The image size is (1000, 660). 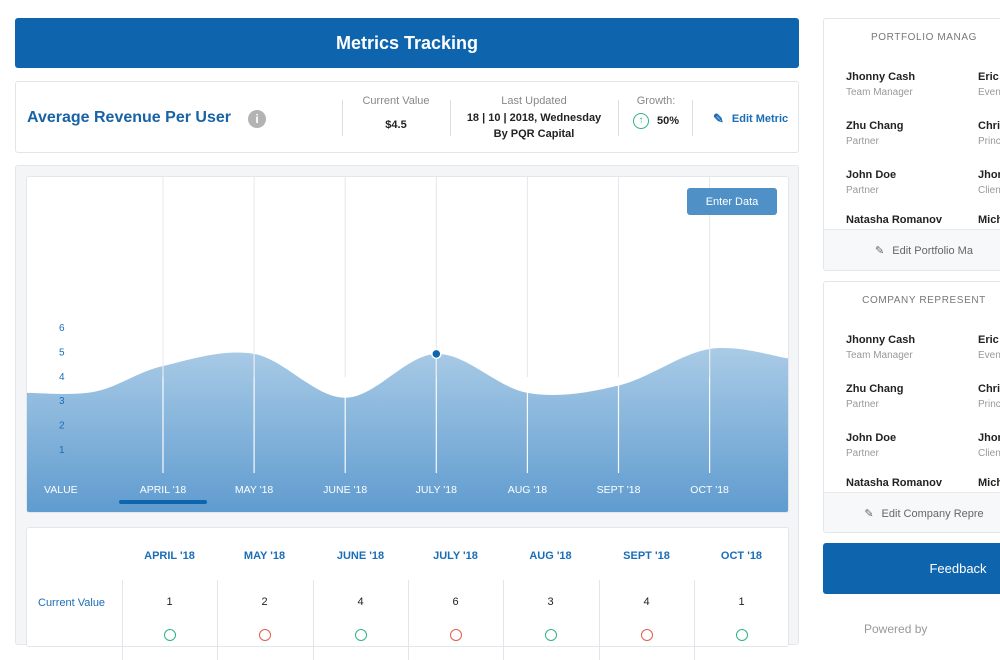 I want to click on page-title: Metrics Tracking, so click(x=407, y=42).